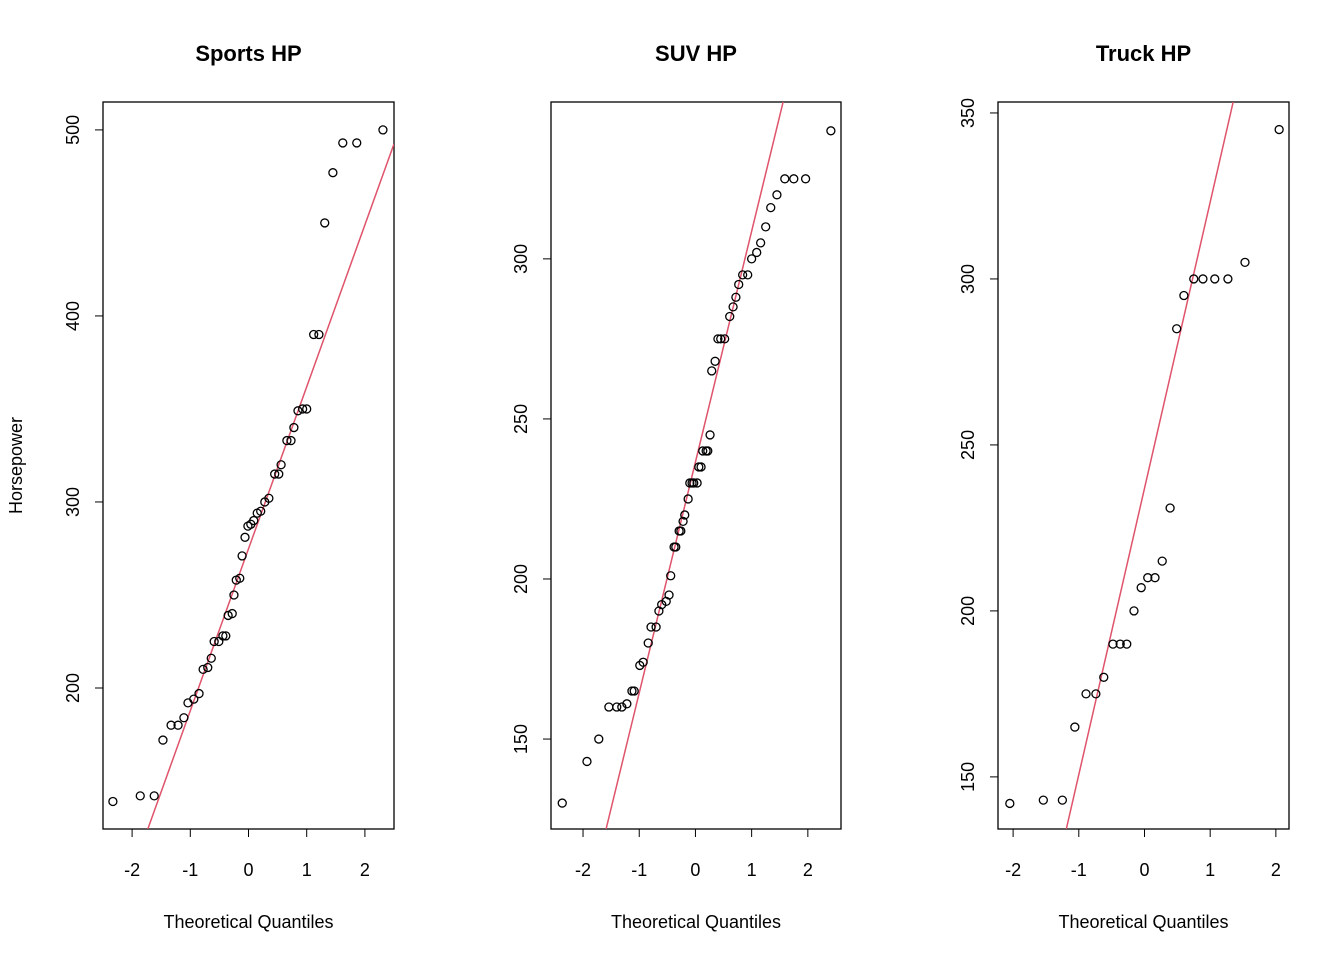  I want to click on chart-title: Truck HP, so click(1143, 53).